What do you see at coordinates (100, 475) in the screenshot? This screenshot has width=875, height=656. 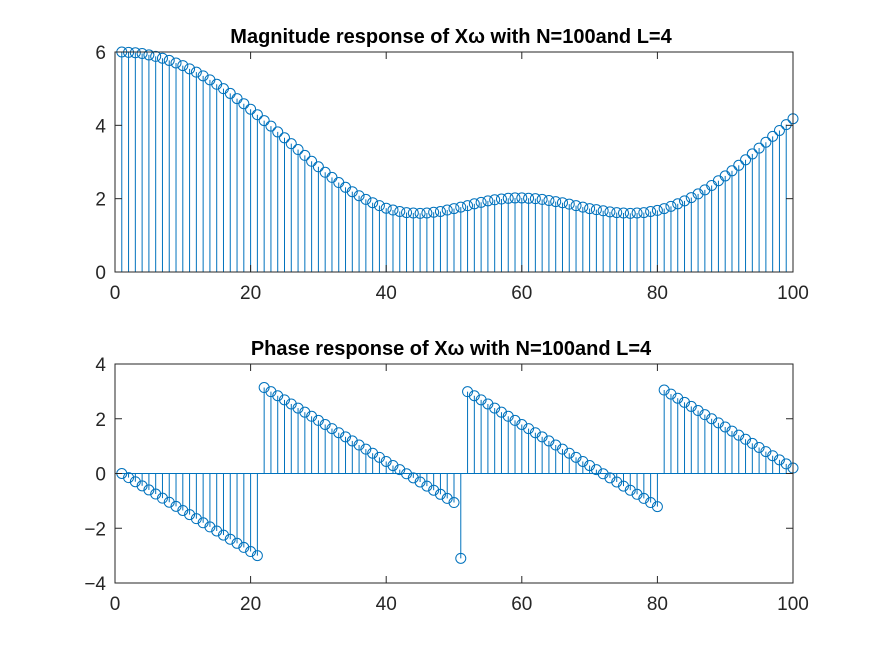 I see `phase-ytick-label: 0` at bounding box center [100, 475].